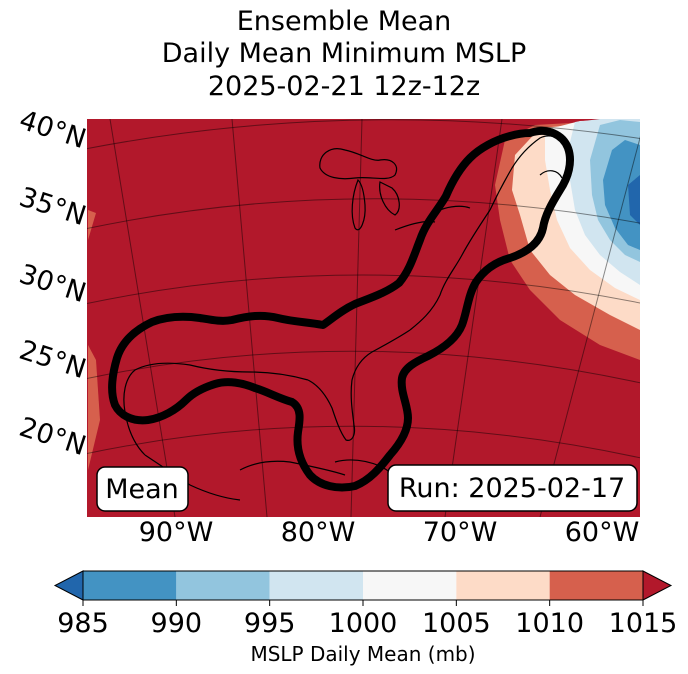 The width and height of the screenshot is (688, 674). Describe the element at coordinates (657, 585) in the screenshot. I see `colorbar-extend-high` at that location.